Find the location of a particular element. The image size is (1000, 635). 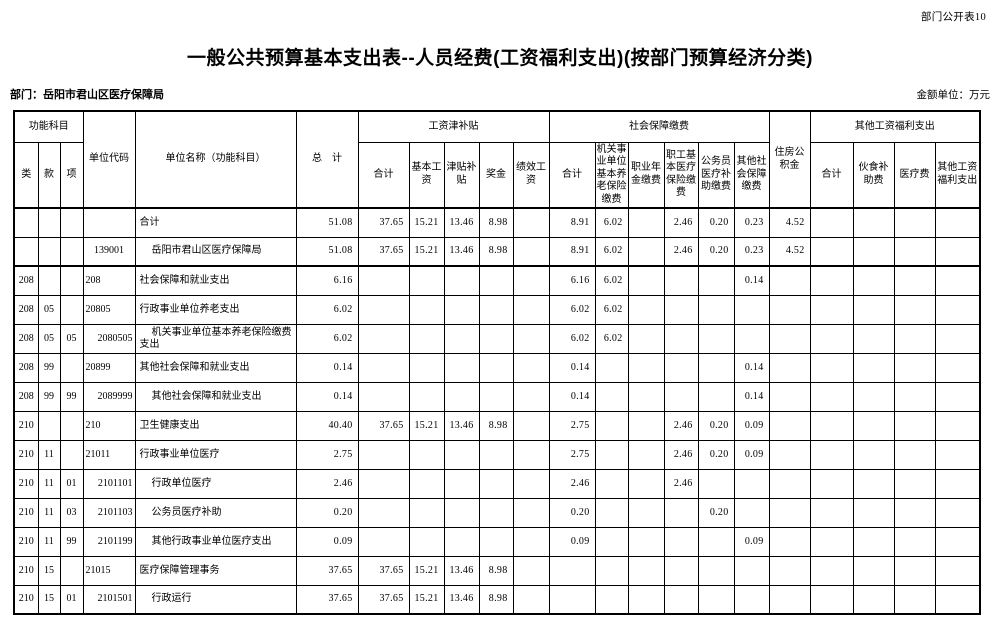

cell-unit-name: 行政单位医疗 is located at coordinates (215, 483).